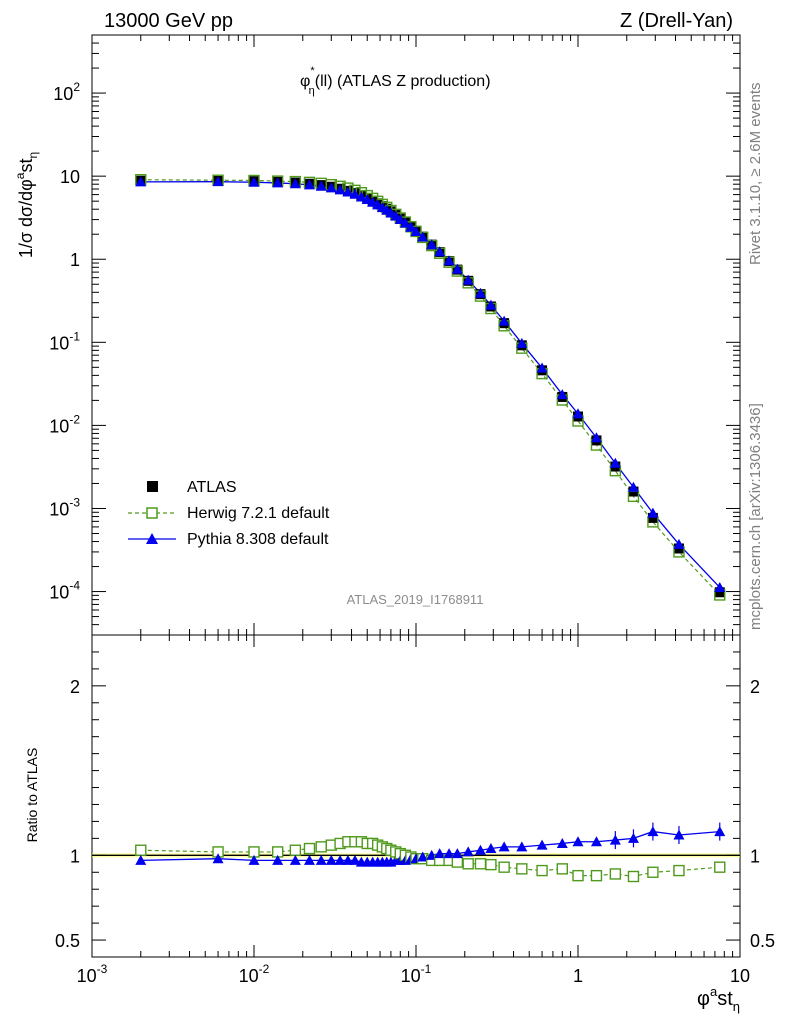  I want to click on ratio-series-group, so click(430, 852).